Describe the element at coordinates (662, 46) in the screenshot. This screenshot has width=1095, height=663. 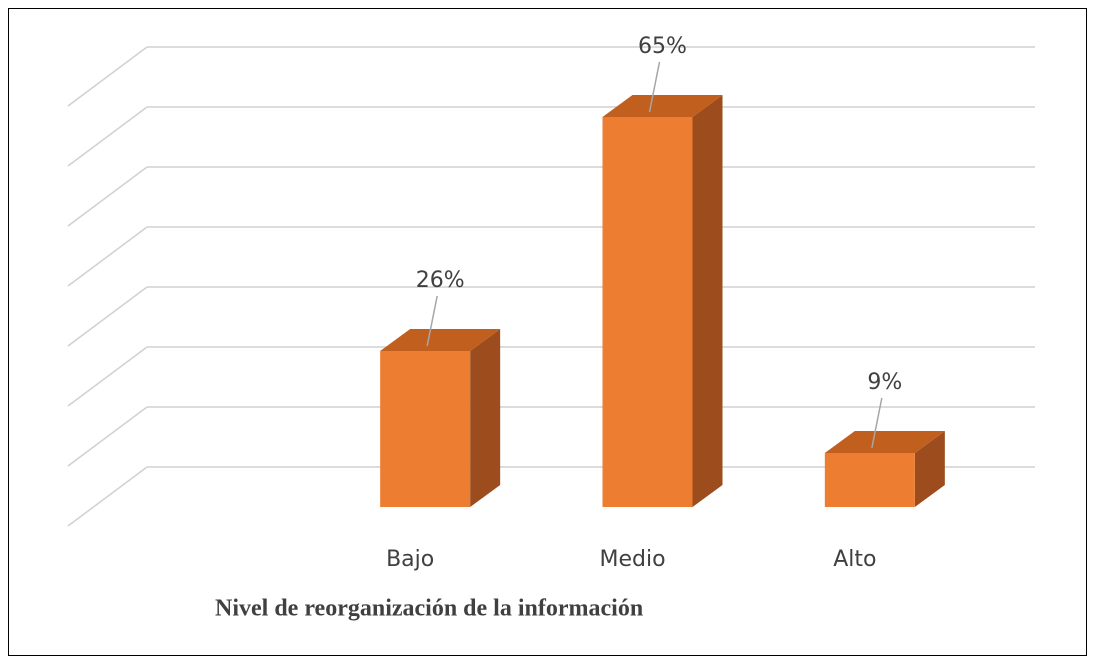
I see `value-label: 65%` at that location.